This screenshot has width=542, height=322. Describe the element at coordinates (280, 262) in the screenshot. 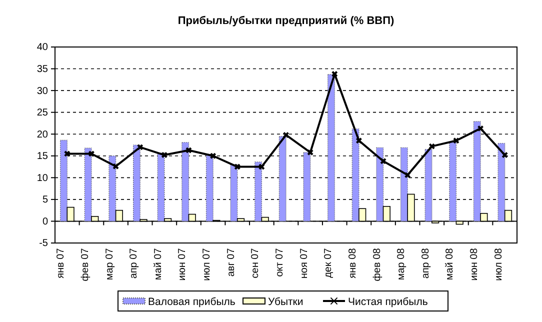

I see `x-tick-label: окт 07` at that location.